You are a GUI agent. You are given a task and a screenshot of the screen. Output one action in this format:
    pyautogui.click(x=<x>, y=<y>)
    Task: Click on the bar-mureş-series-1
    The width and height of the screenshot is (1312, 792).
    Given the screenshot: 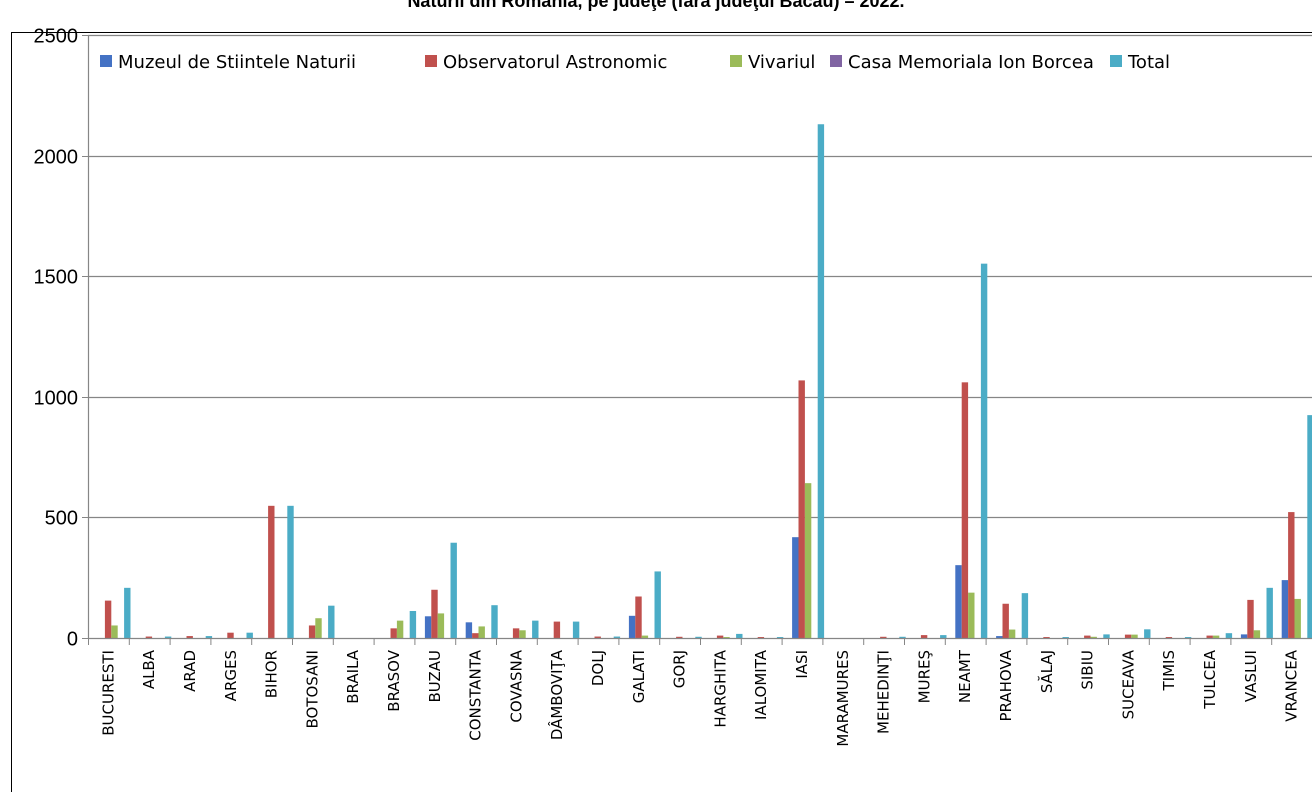 What is the action you would take?
    pyautogui.click(x=924, y=636)
    